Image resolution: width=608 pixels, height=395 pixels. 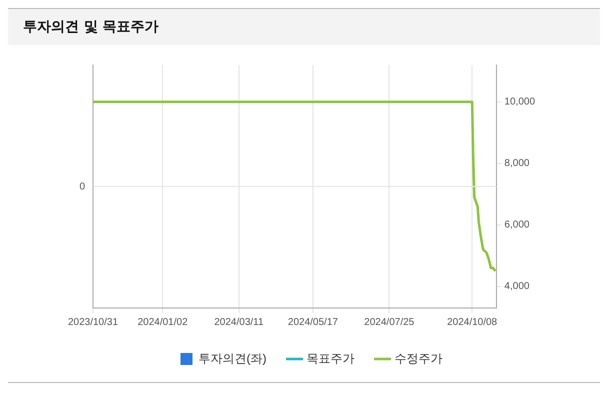 I want to click on y2-tick-label: 8,000, so click(x=517, y=164).